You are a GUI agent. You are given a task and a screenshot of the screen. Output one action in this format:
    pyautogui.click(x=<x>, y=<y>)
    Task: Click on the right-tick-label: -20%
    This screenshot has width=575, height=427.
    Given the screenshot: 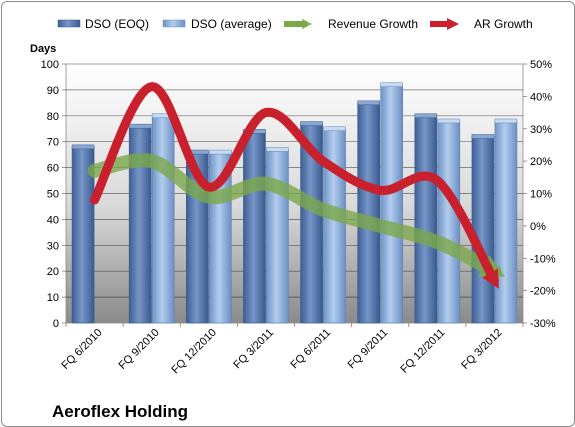 What is the action you would take?
    pyautogui.click(x=543, y=292)
    